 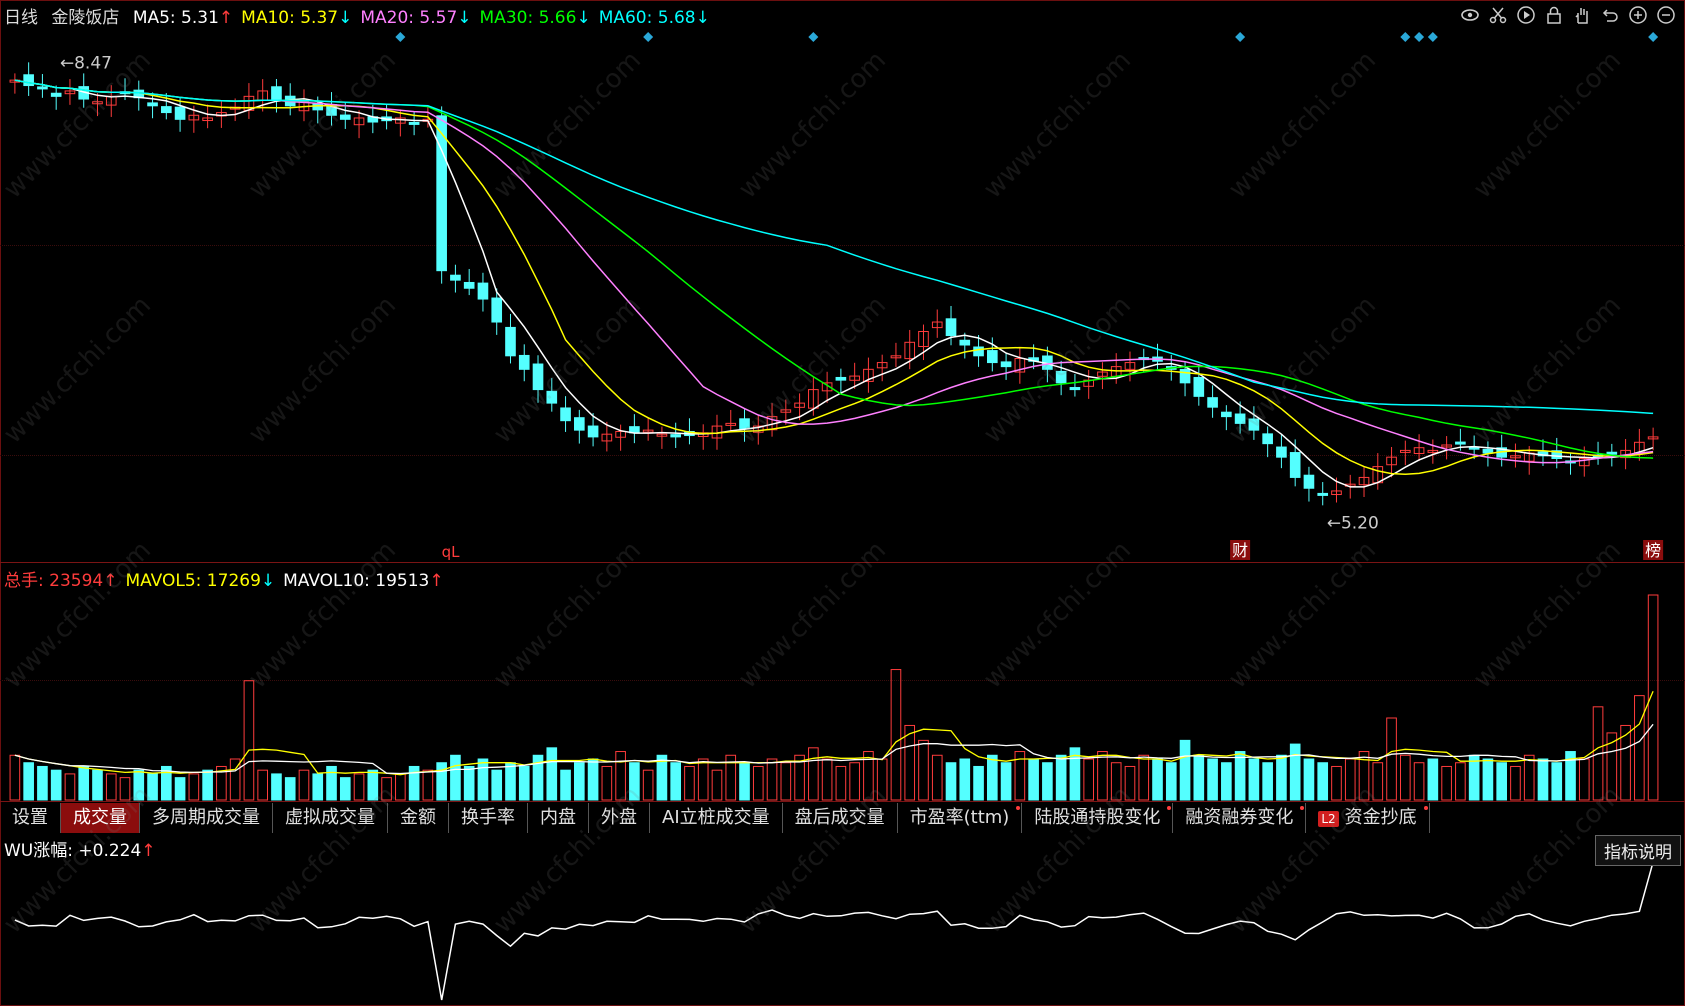 I want to click on indicator-explain-button: 指标说明, so click(x=1638, y=850).